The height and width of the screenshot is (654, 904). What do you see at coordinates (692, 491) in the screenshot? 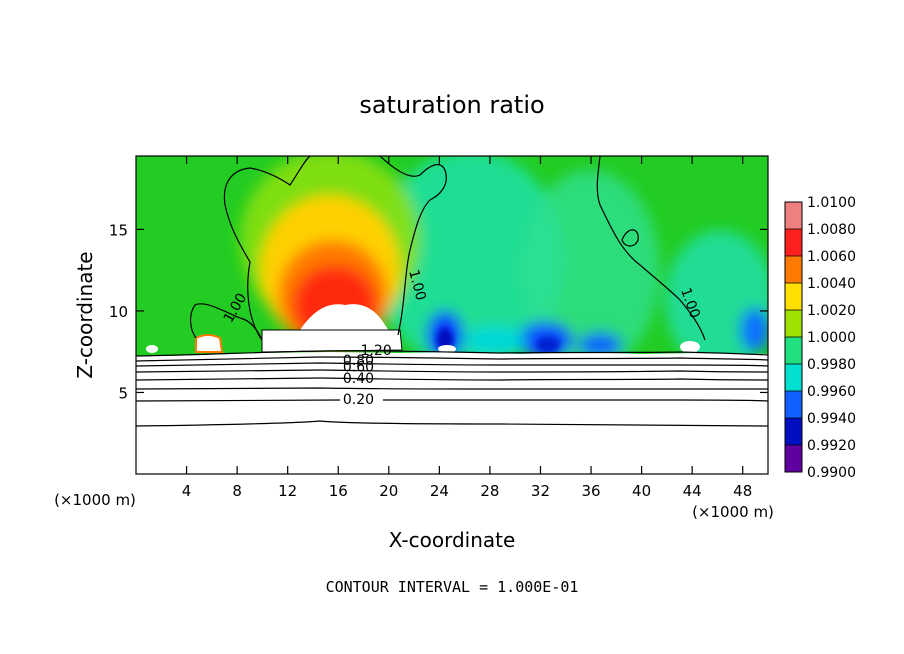
I see `x-tick-label: 44` at bounding box center [692, 491].